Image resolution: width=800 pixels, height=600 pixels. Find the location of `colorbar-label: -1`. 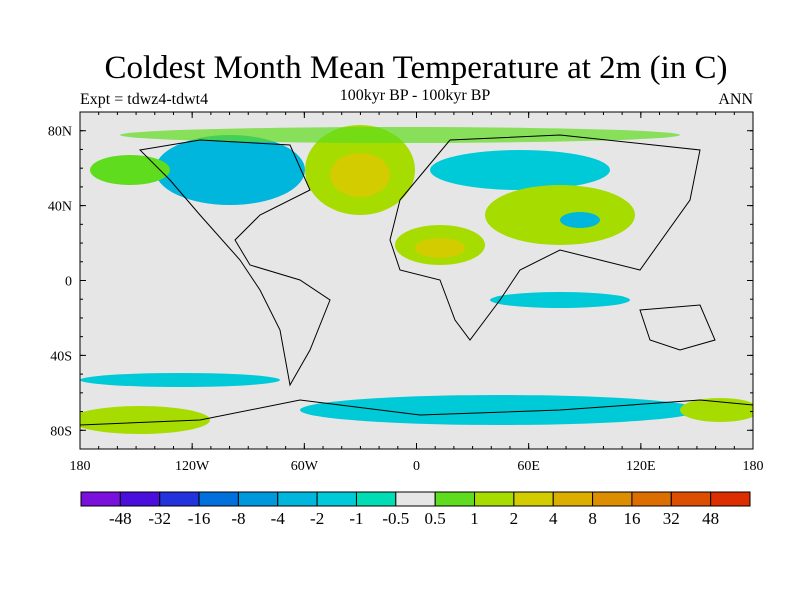

colorbar-label: -1 is located at coordinates (356, 518).